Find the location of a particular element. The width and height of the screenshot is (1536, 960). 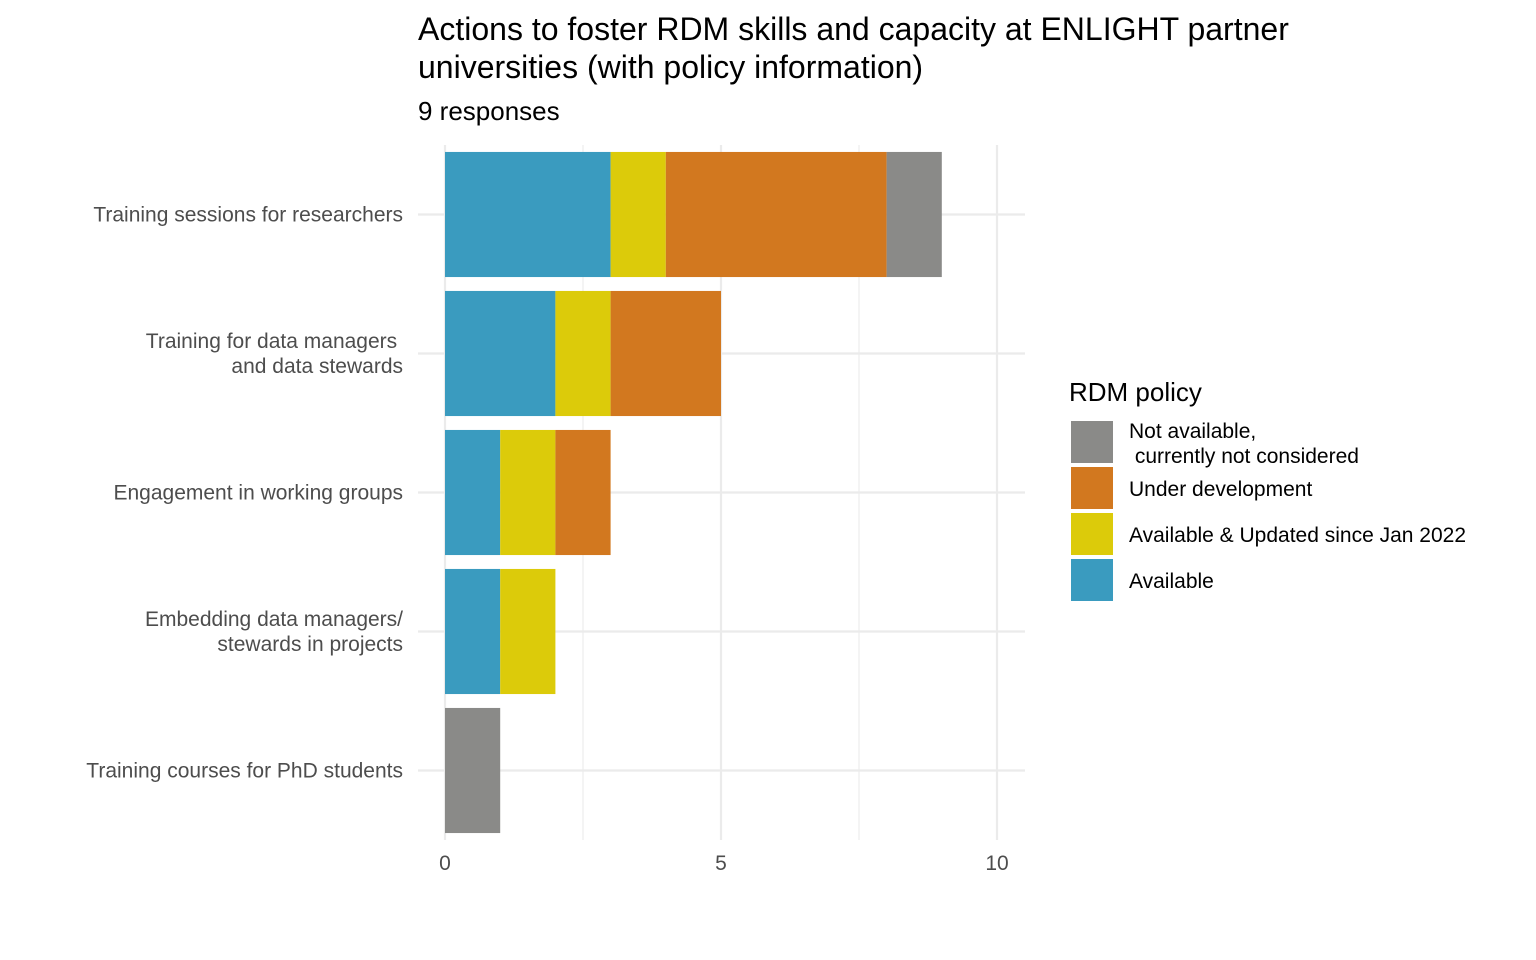

legend-label: Available & Updated since Jan 2022 is located at coordinates (1297, 535).